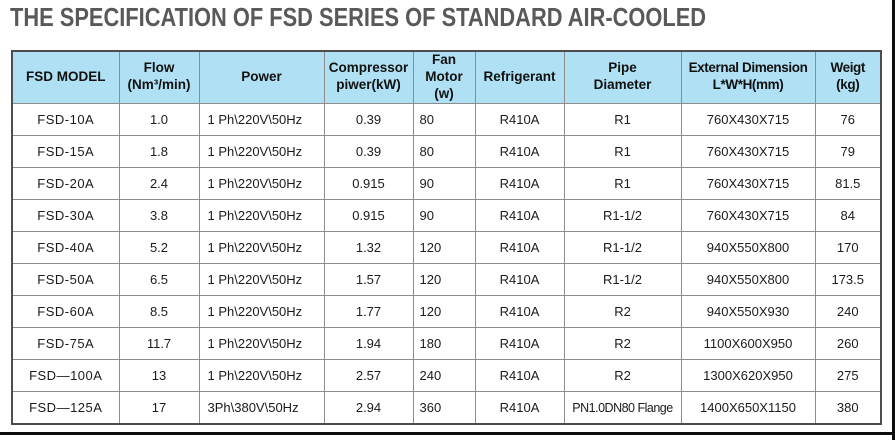  What do you see at coordinates (748, 312) in the screenshot?
I see `cell: 940X550X930` at bounding box center [748, 312].